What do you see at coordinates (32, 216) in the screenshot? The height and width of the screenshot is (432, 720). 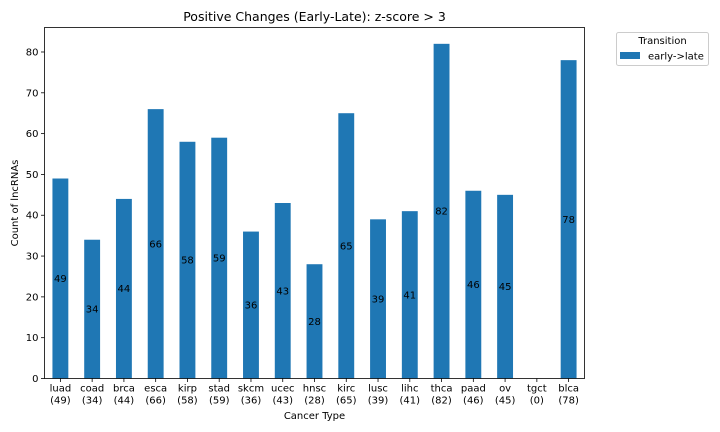 I see `y-tick-label: 40` at bounding box center [32, 216].